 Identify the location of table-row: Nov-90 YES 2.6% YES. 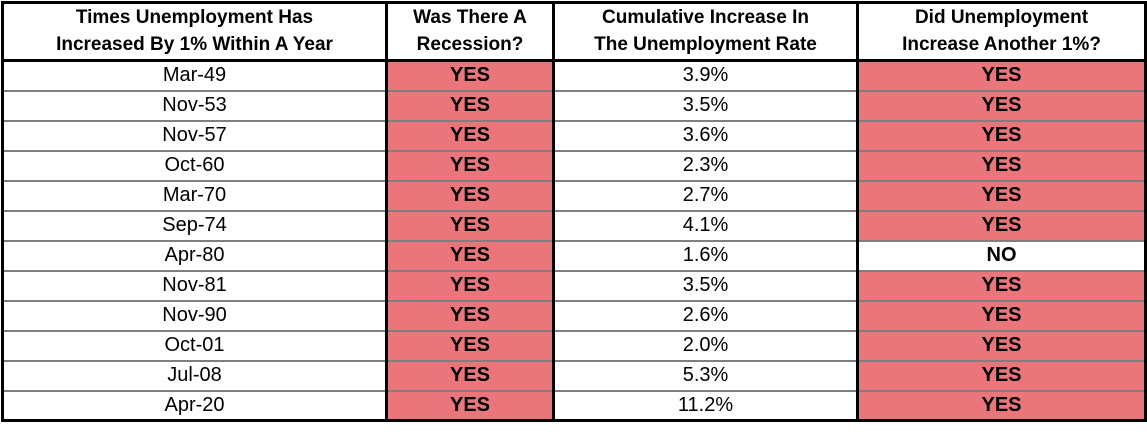
(574, 315).